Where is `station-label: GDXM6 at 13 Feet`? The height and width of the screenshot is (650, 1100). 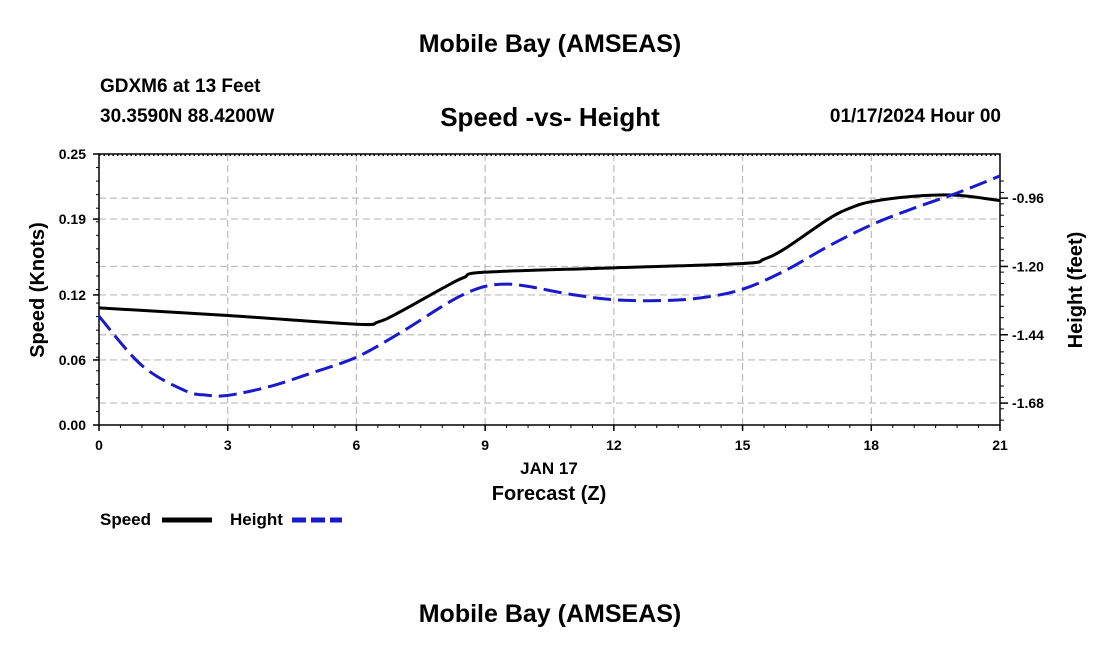
station-label: GDXM6 at 13 Feet is located at coordinates (180, 86).